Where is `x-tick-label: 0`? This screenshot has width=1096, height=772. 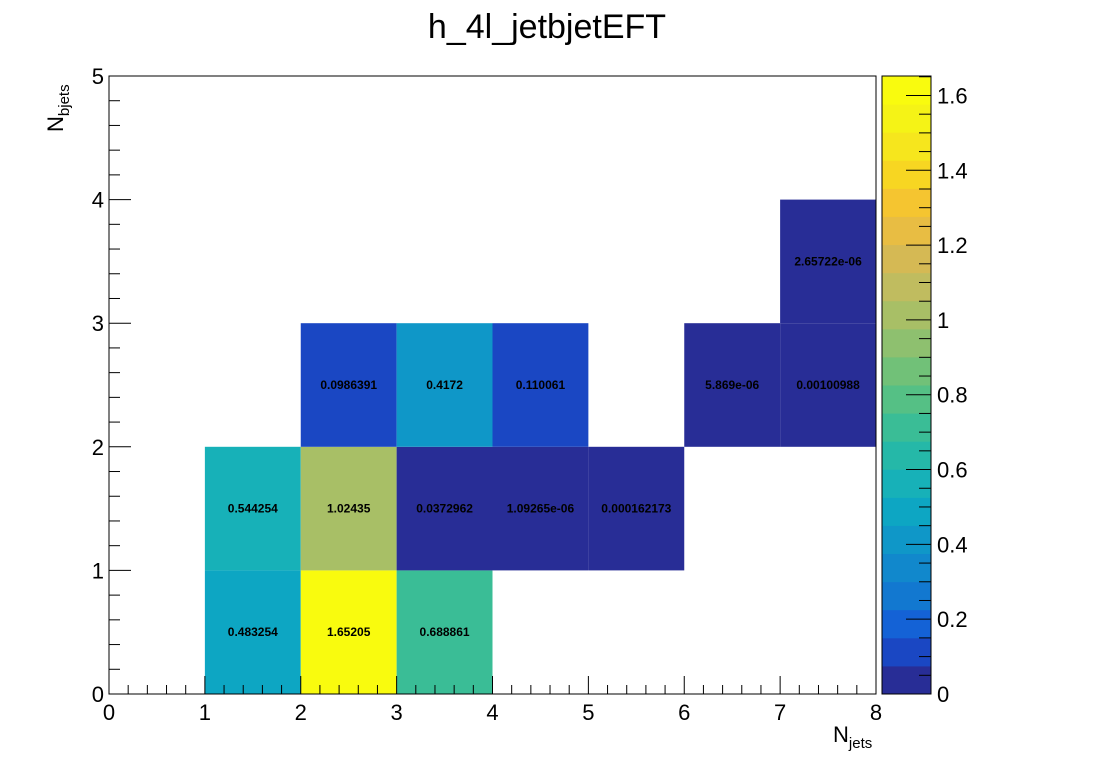 x-tick-label: 0 is located at coordinates (109, 712).